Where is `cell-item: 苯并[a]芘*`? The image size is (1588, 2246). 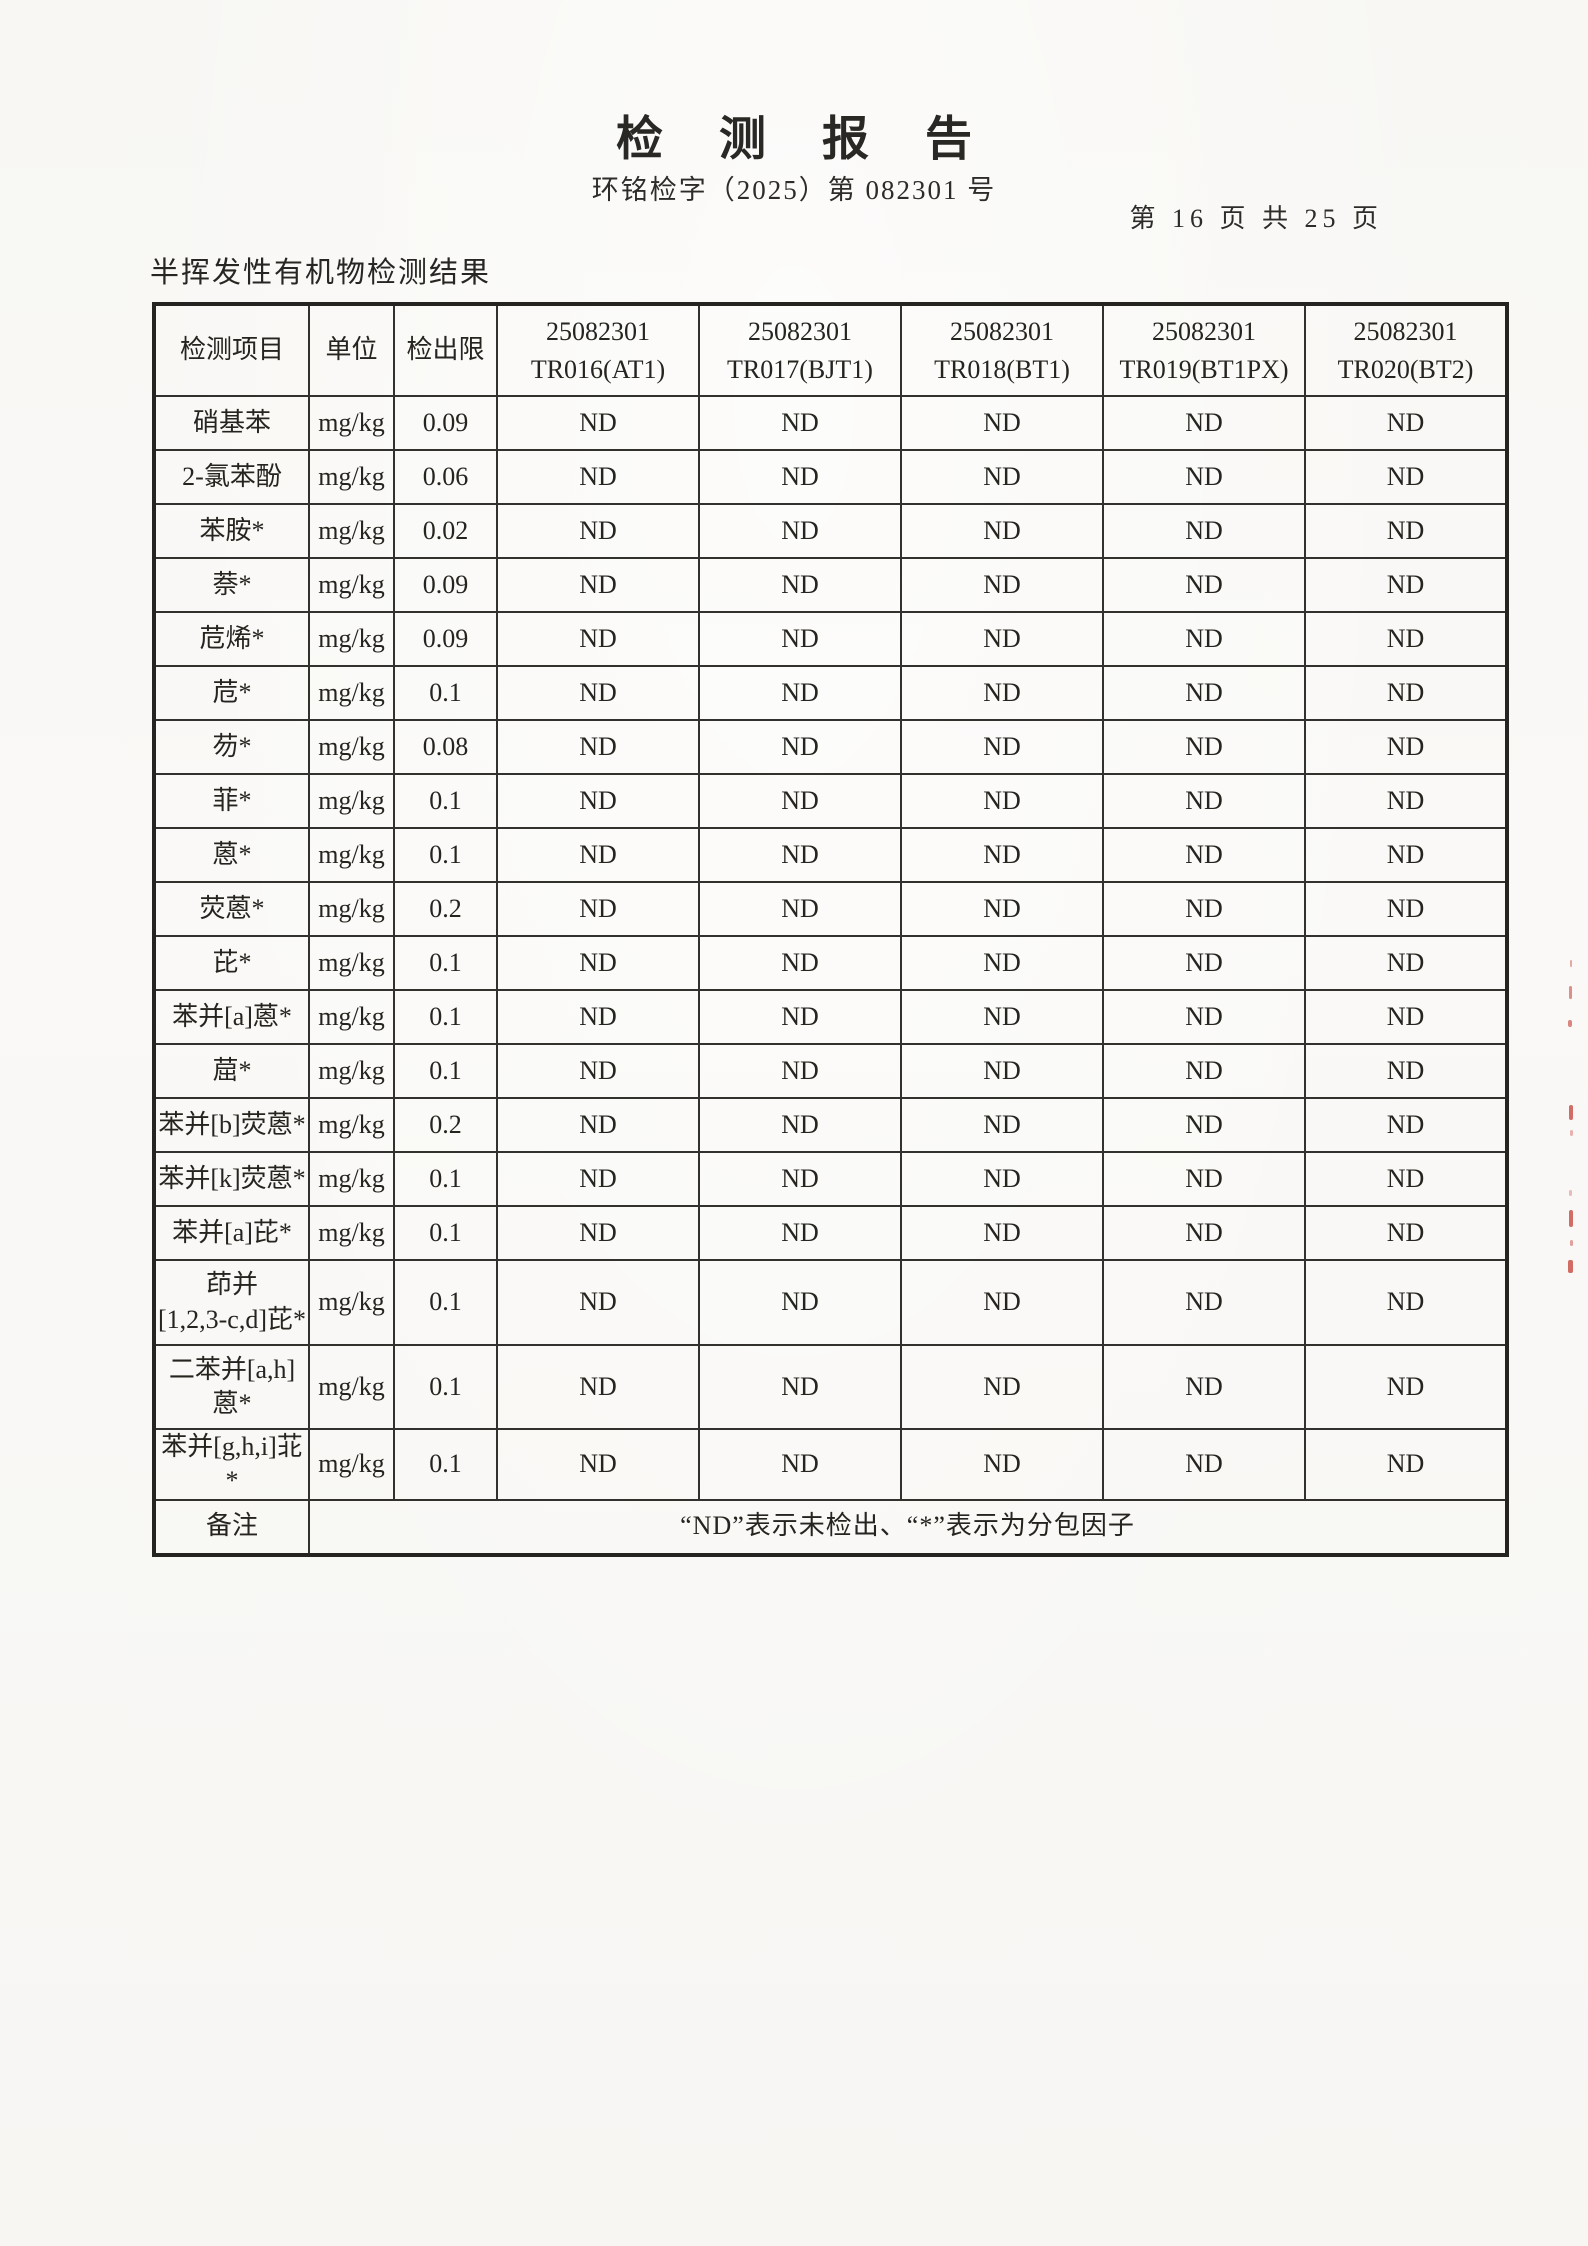
cell-item: 苯并[a]芘* is located at coordinates (231, 1233).